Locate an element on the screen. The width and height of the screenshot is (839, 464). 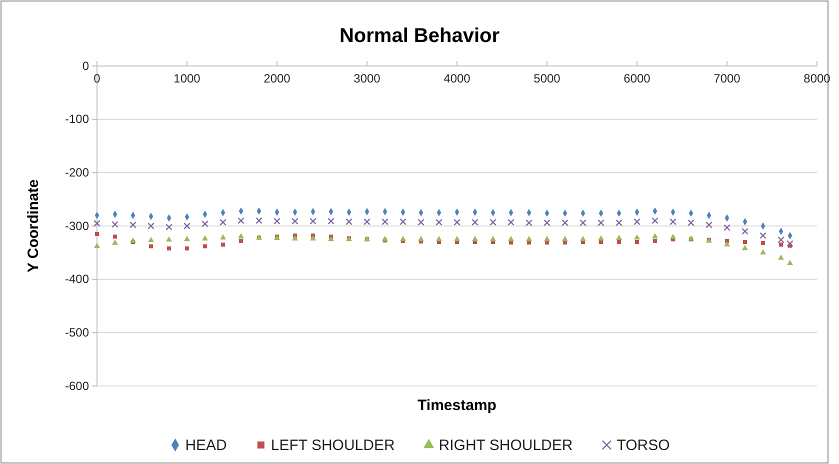
y-tick-label: 0 is located at coordinates (86, 65).